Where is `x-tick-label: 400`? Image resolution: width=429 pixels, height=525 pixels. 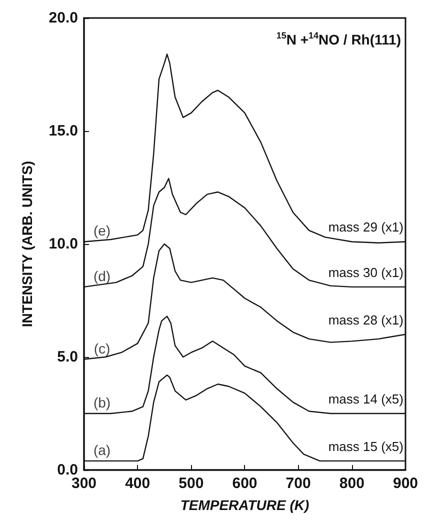
x-tick-label: 400 is located at coordinates (137, 483).